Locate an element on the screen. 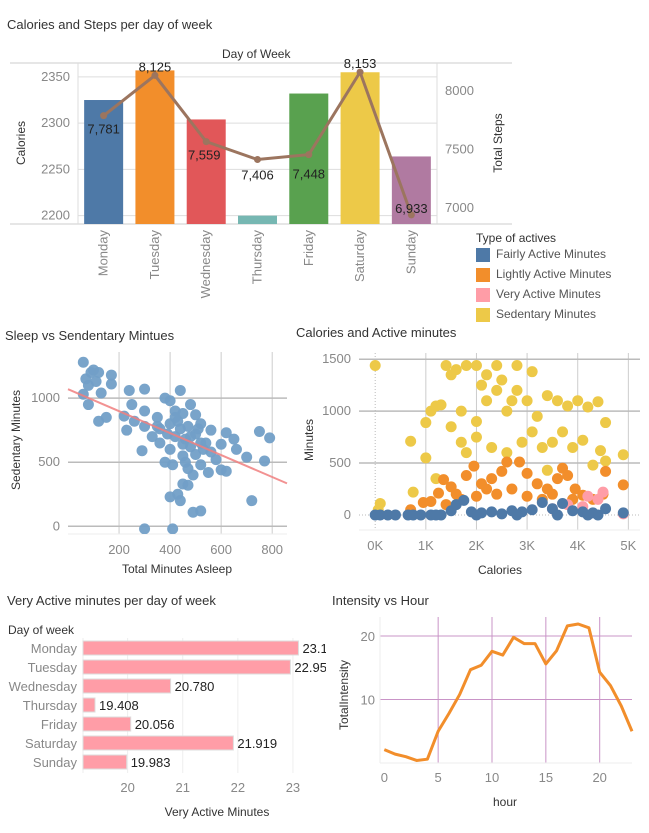 The height and width of the screenshot is (833, 649). legend-item-sedentary: Sedentary Minutes is located at coordinates (536, 314).